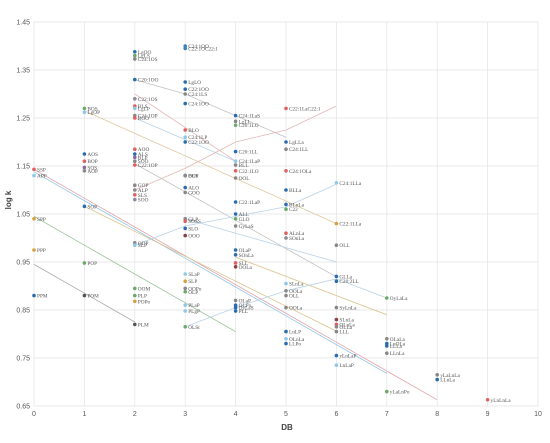 The image size is (550, 443). I want to click on y-tick-label-4: 1.05, so click(23, 215).